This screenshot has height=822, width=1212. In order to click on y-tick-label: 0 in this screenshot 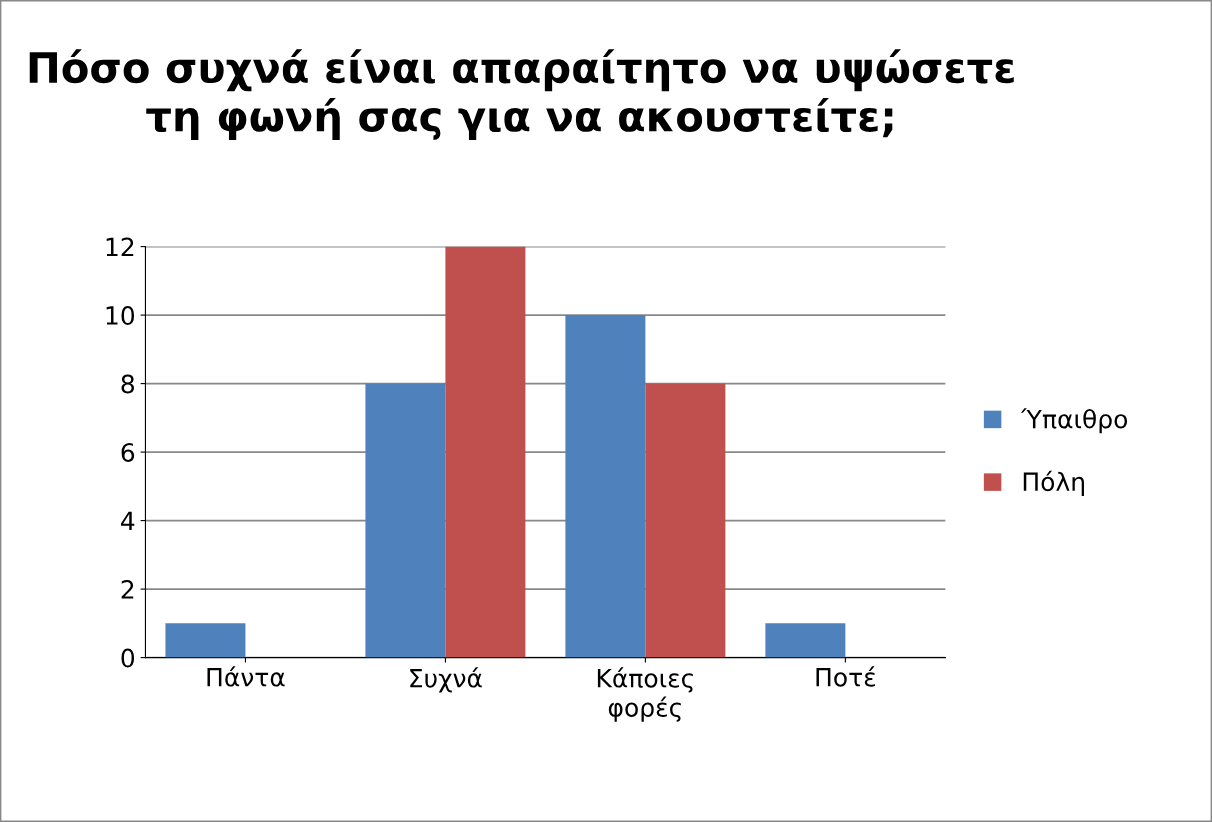, I will do `click(128, 658)`.